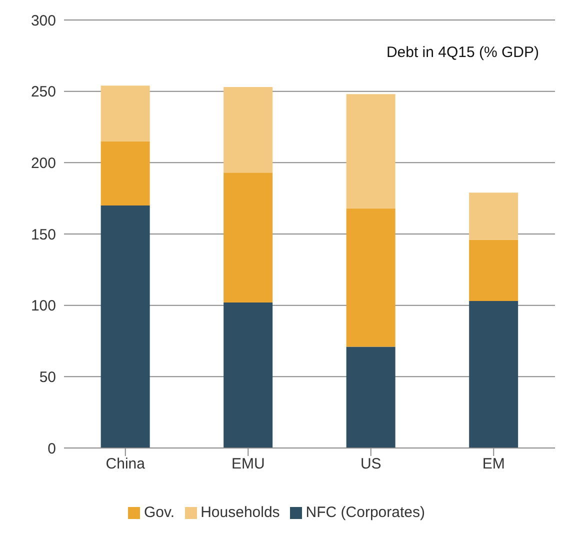  Describe the element at coordinates (43, 163) in the screenshot. I see `y-tick-label: 200` at that location.